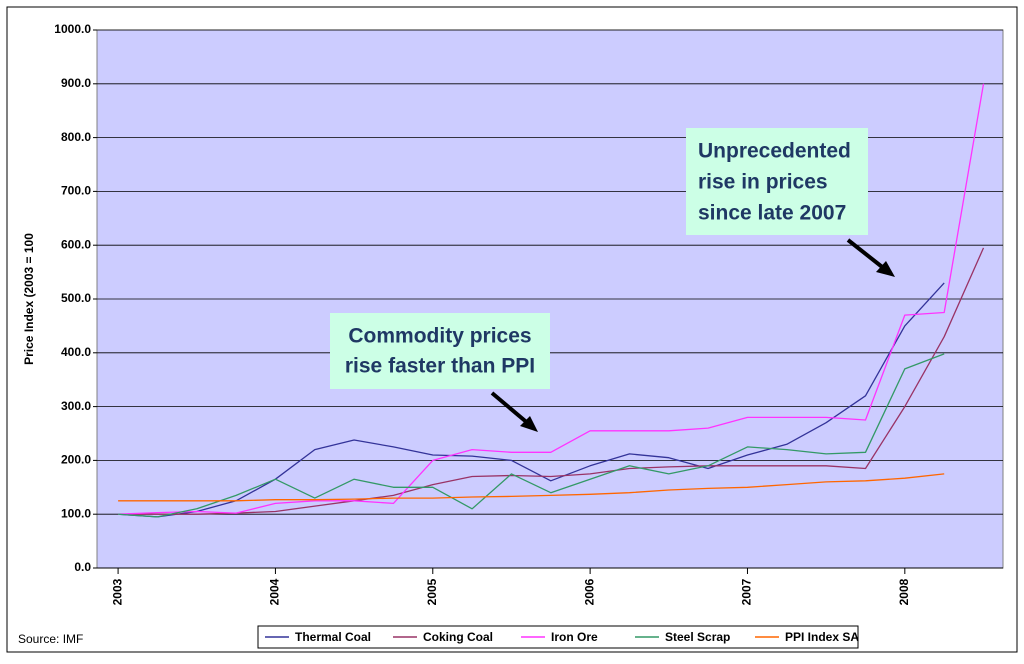  I want to click on legend, so click(558, 637).